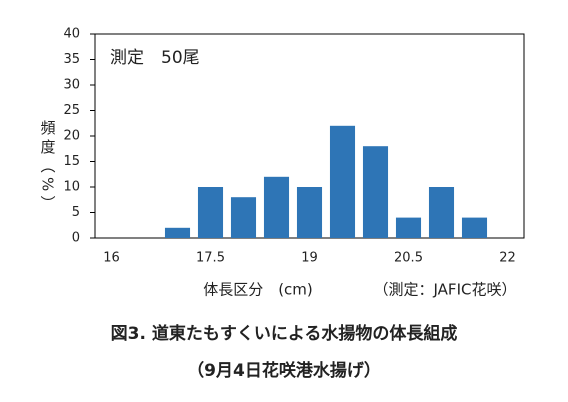 Image resolution: width=568 pixels, height=402 pixels. What do you see at coordinates (284, 370) in the screenshot?
I see `caption: （9月4日花咲港水揚げ）` at bounding box center [284, 370].